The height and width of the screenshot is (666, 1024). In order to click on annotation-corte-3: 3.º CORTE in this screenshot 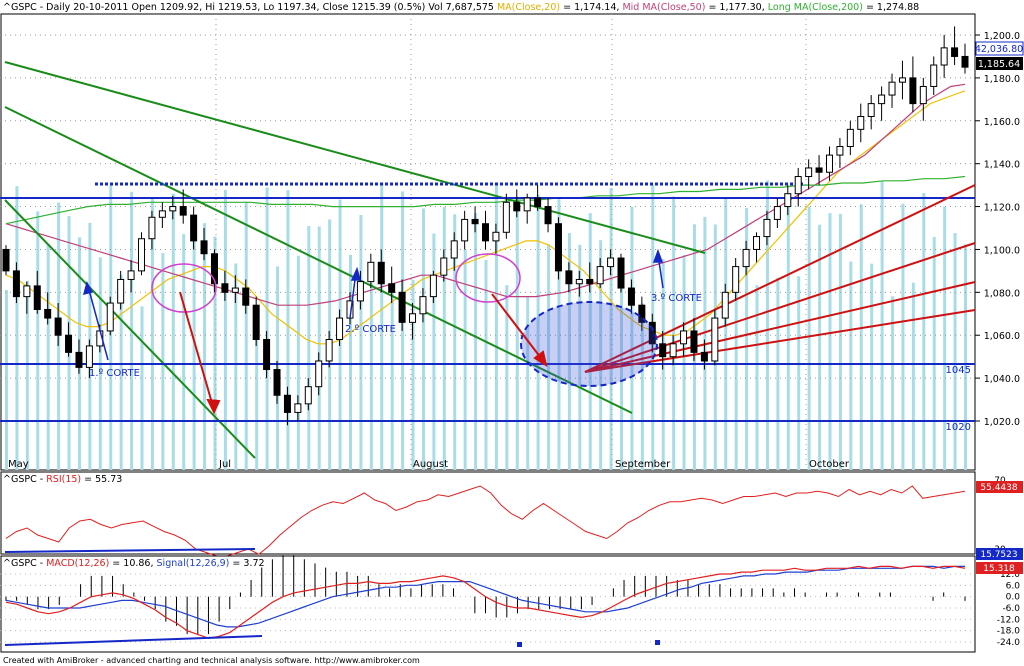, I will do `click(676, 298)`.